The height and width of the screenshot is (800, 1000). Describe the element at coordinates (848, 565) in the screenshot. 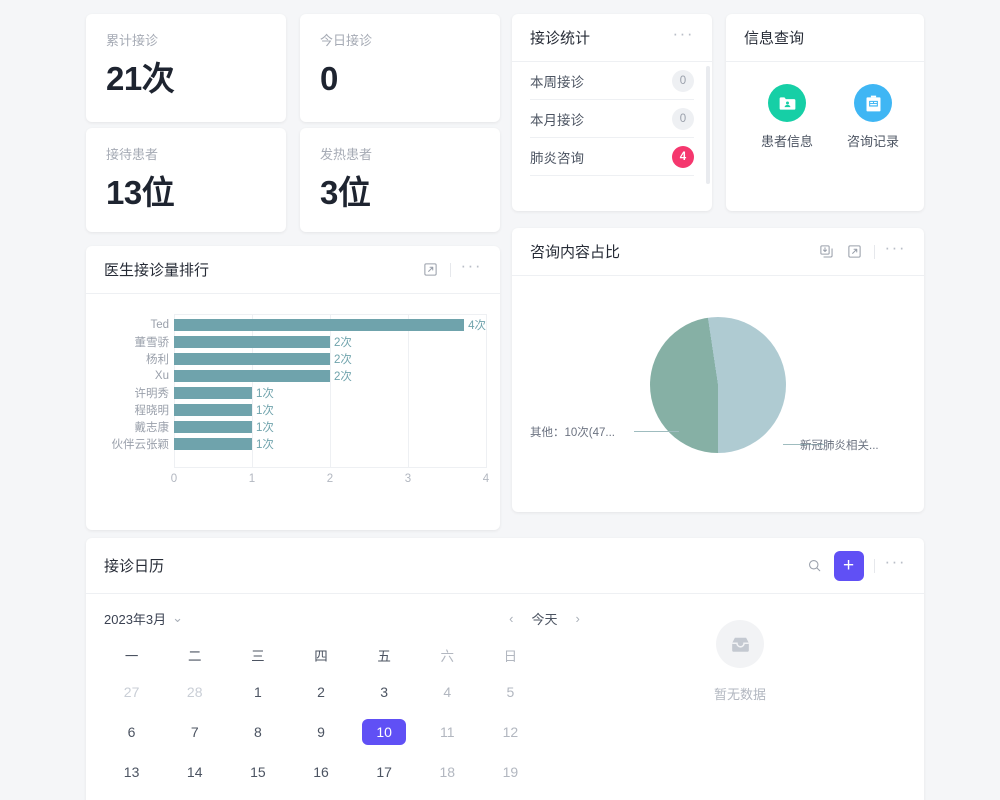

I see `add-button: +` at that location.